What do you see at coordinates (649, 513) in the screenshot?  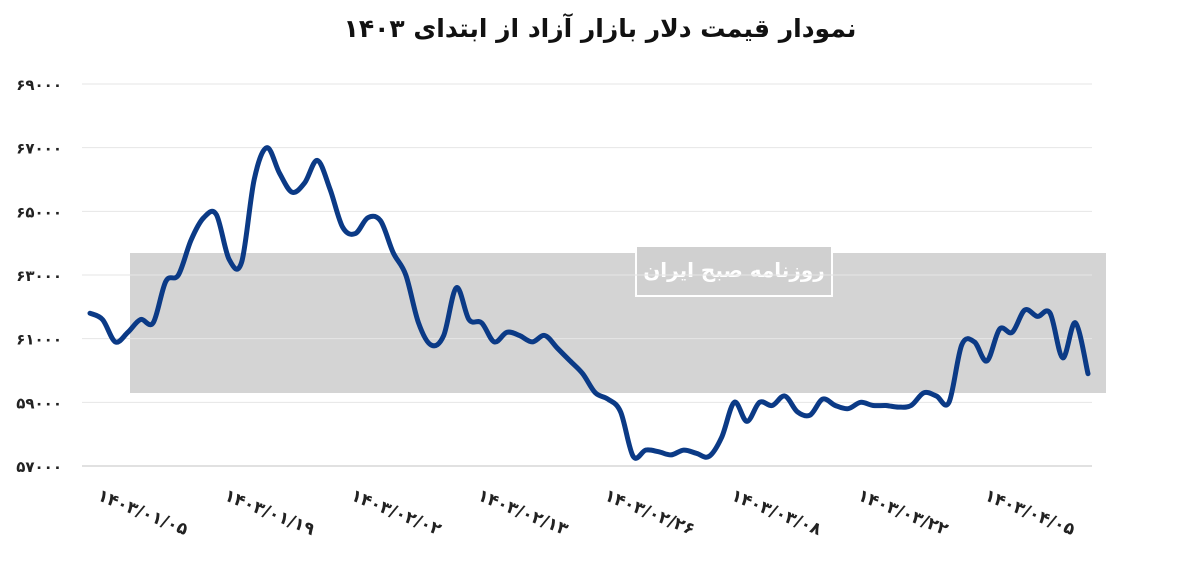 I see `x-tick-label: ۱۴۰۳/۰۲/۲۶` at bounding box center [649, 513].